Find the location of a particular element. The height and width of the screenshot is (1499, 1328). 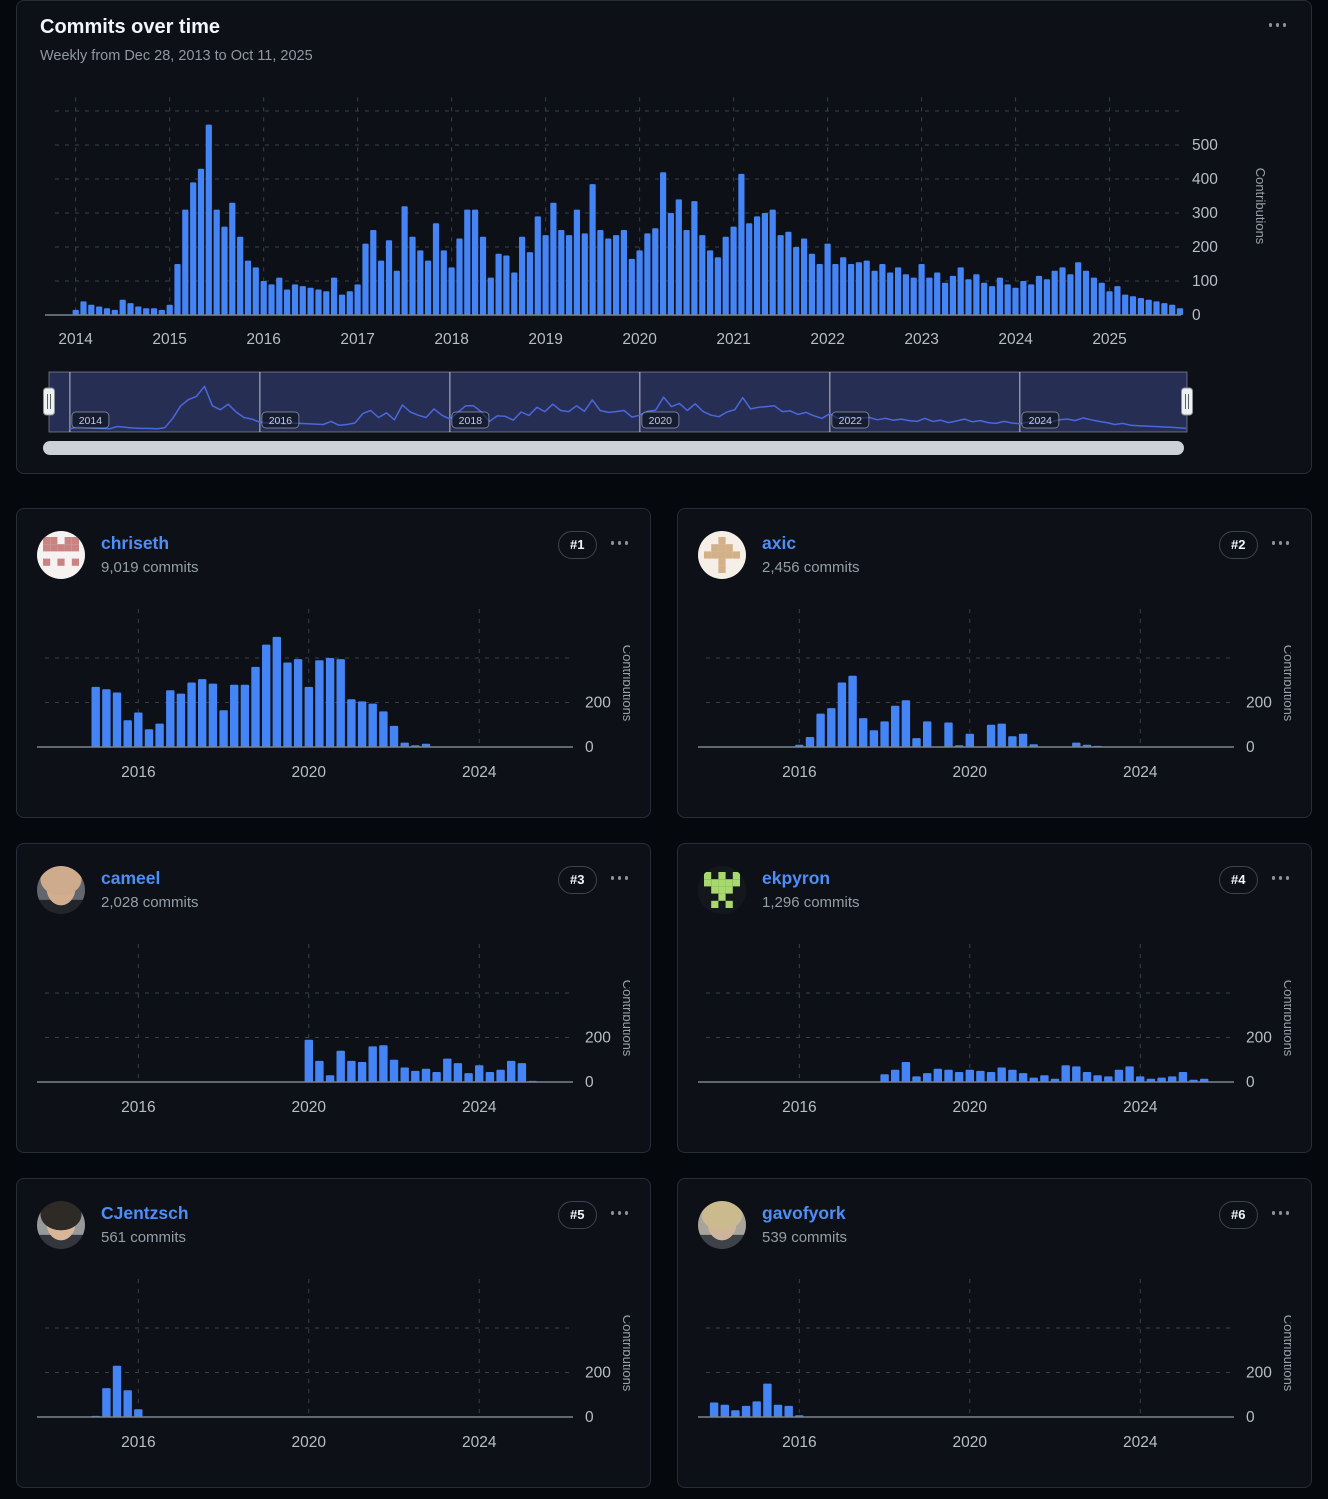

contributor-name-link: chriseth is located at coordinates (135, 543).